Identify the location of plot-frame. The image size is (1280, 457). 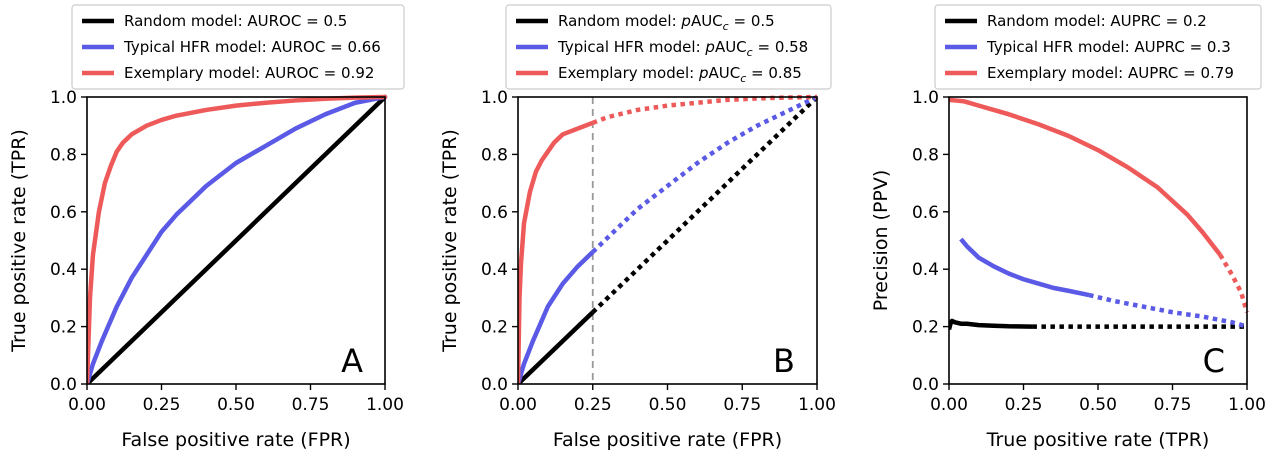
(1098, 240).